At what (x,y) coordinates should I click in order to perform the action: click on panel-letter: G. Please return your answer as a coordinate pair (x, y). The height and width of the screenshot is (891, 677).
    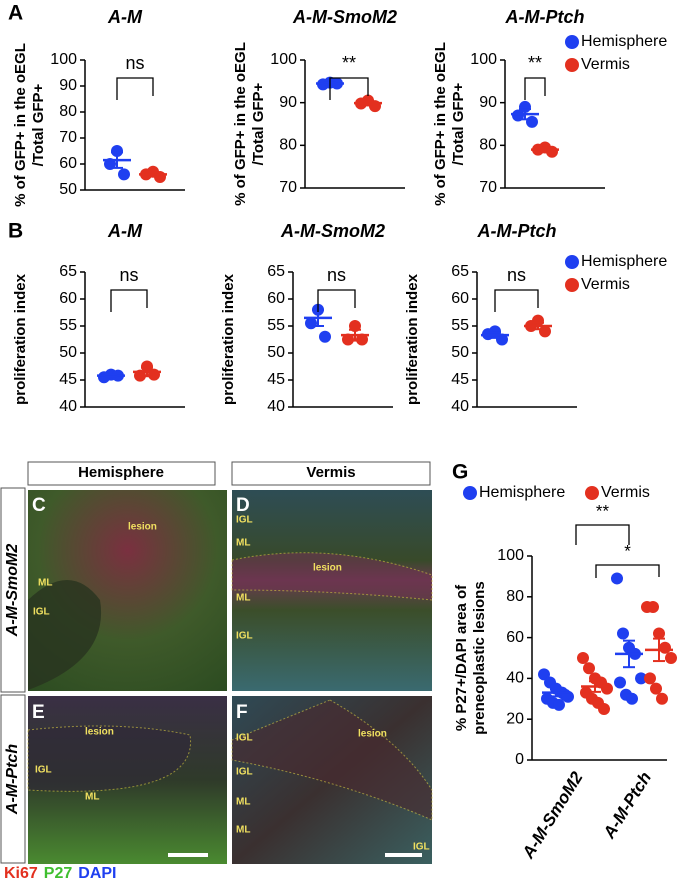
    Looking at the image, I should click on (460, 472).